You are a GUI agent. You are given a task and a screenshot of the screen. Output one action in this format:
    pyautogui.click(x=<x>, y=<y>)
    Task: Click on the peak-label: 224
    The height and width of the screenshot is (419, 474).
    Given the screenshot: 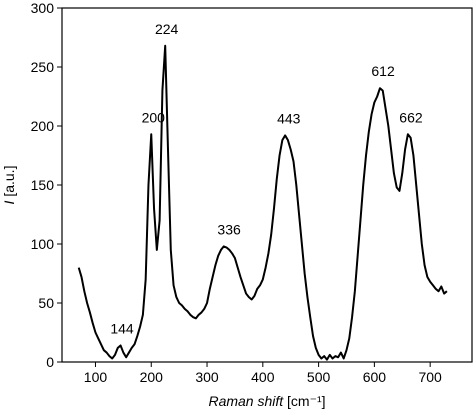 What is the action you would take?
    pyautogui.click(x=167, y=29)
    